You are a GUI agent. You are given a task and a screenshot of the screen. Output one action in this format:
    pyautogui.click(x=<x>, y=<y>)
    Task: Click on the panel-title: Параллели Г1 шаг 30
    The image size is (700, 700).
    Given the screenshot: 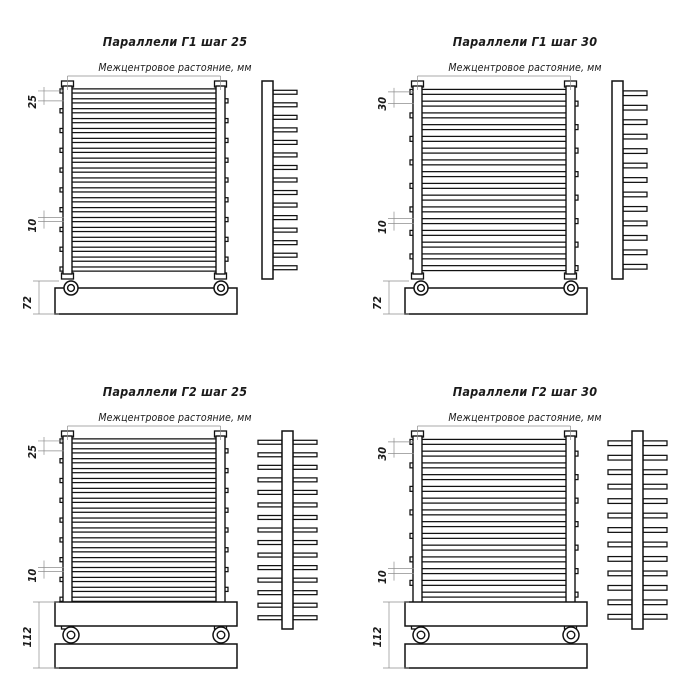 What is the action you would take?
    pyautogui.click(x=525, y=41)
    